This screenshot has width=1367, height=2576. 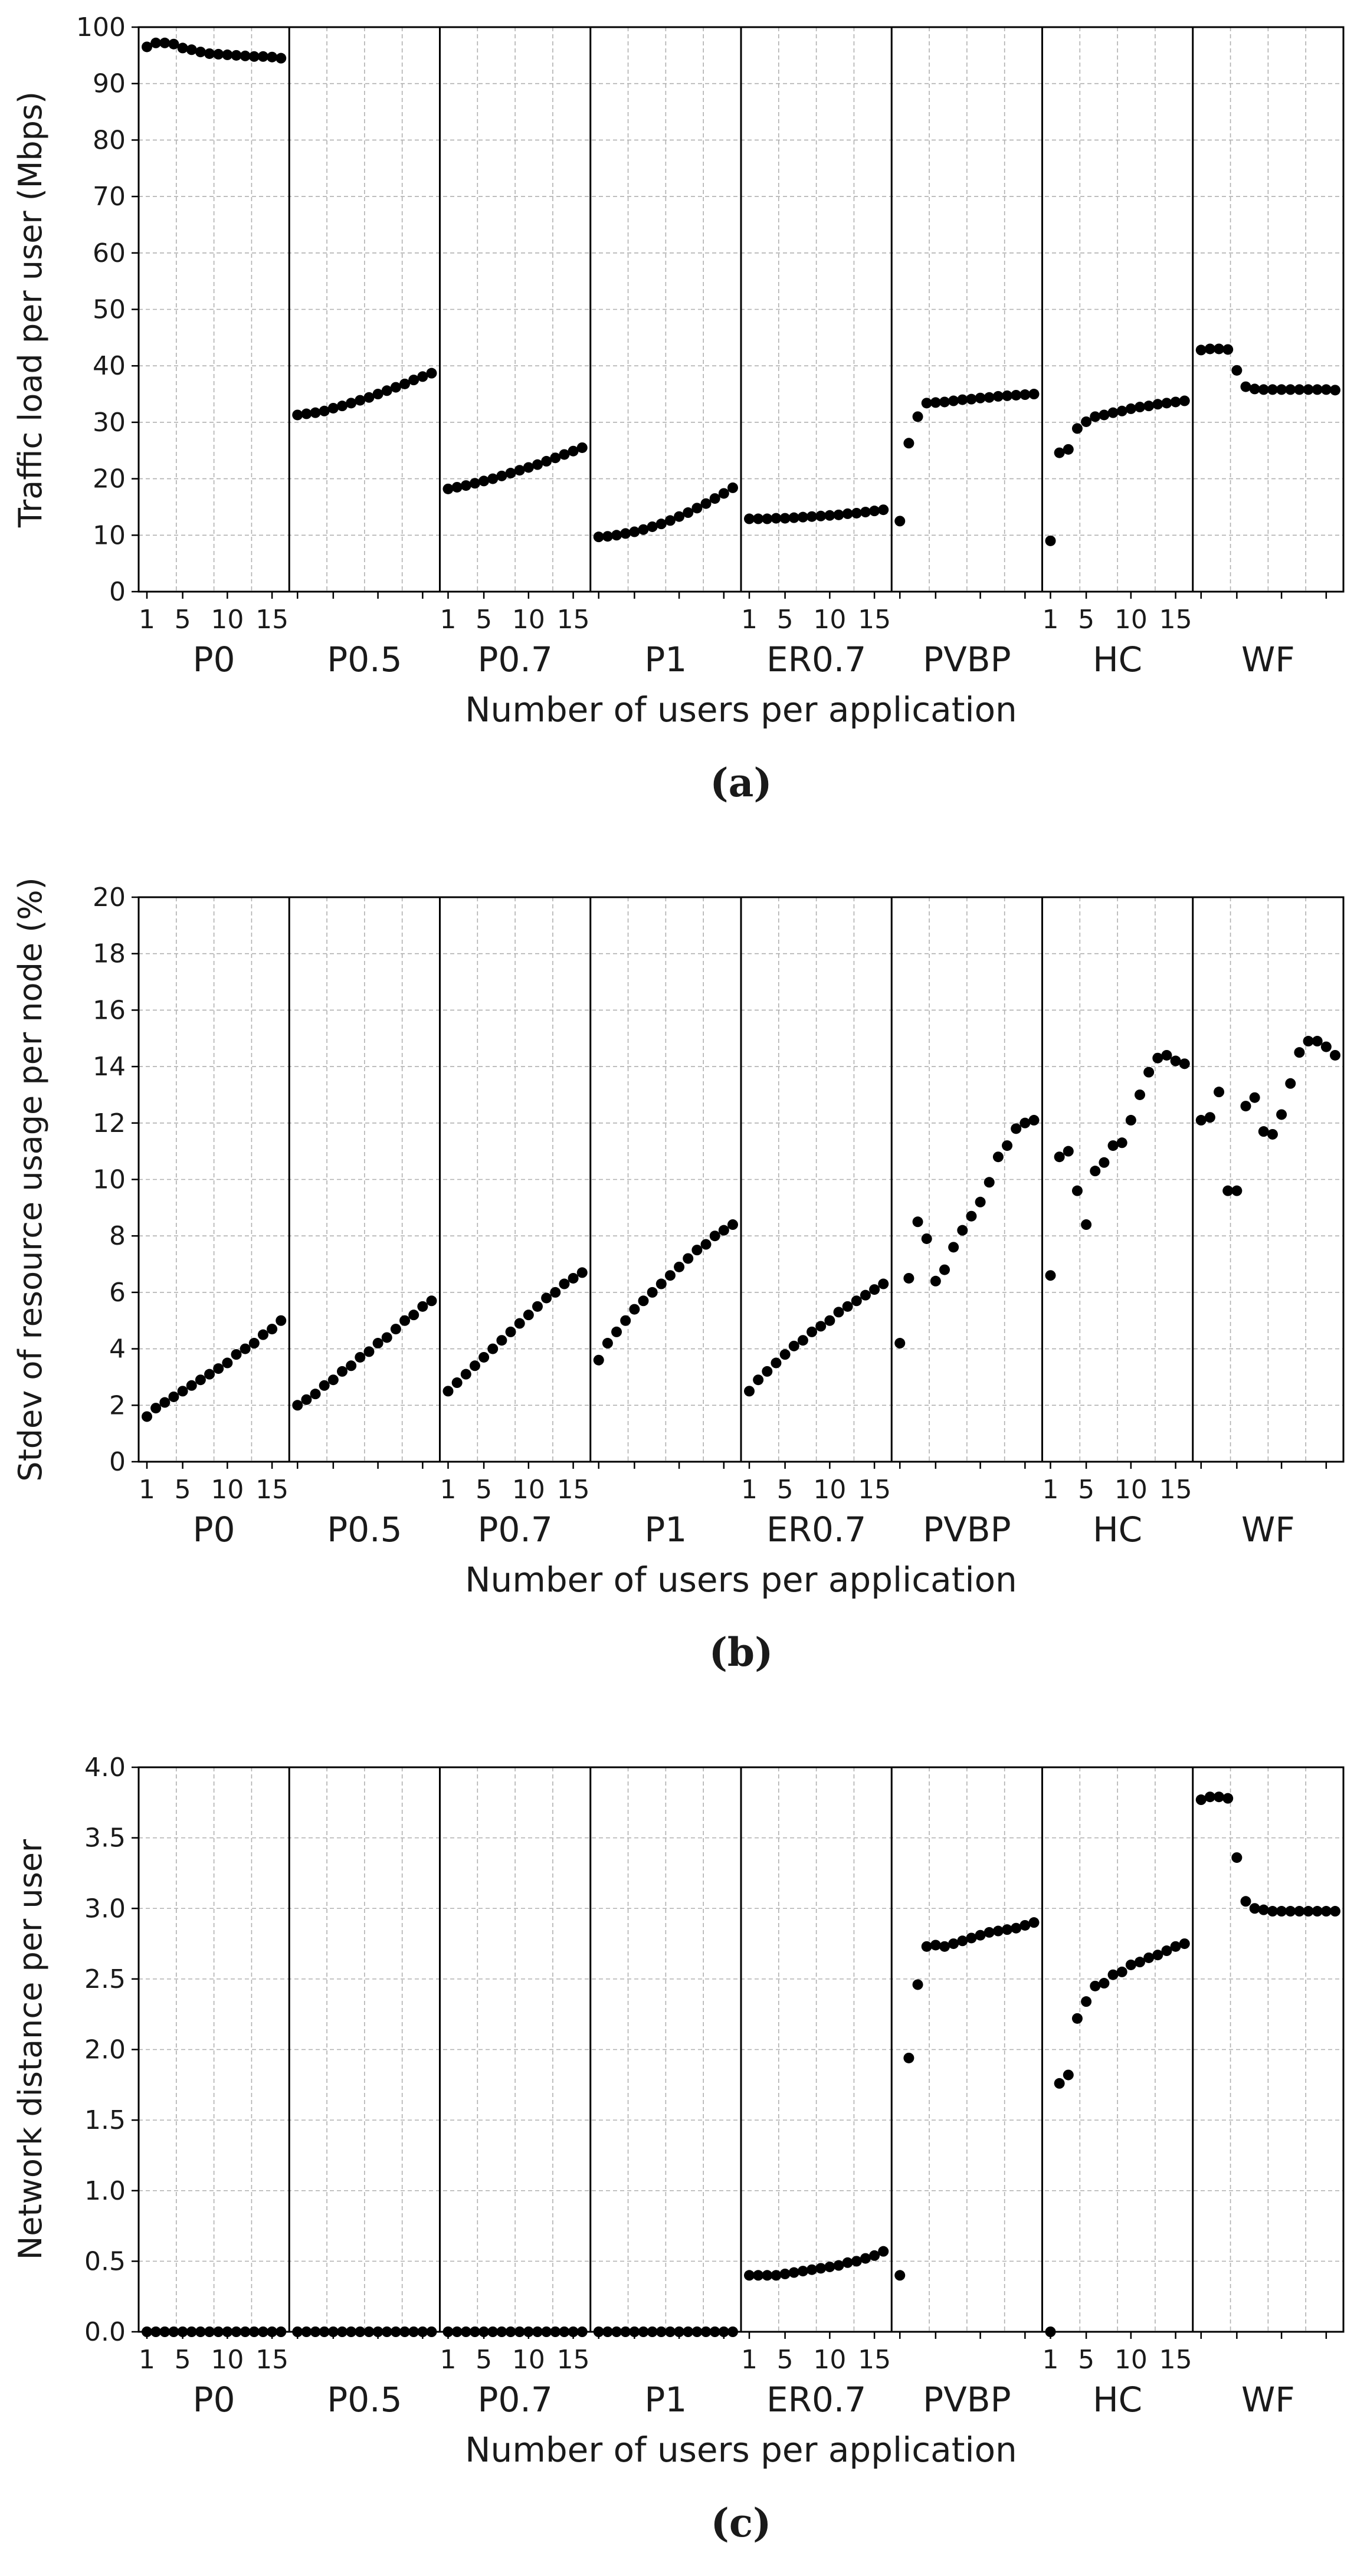 I want to click on y-tick-label: 2.5, so click(x=105, y=1979).